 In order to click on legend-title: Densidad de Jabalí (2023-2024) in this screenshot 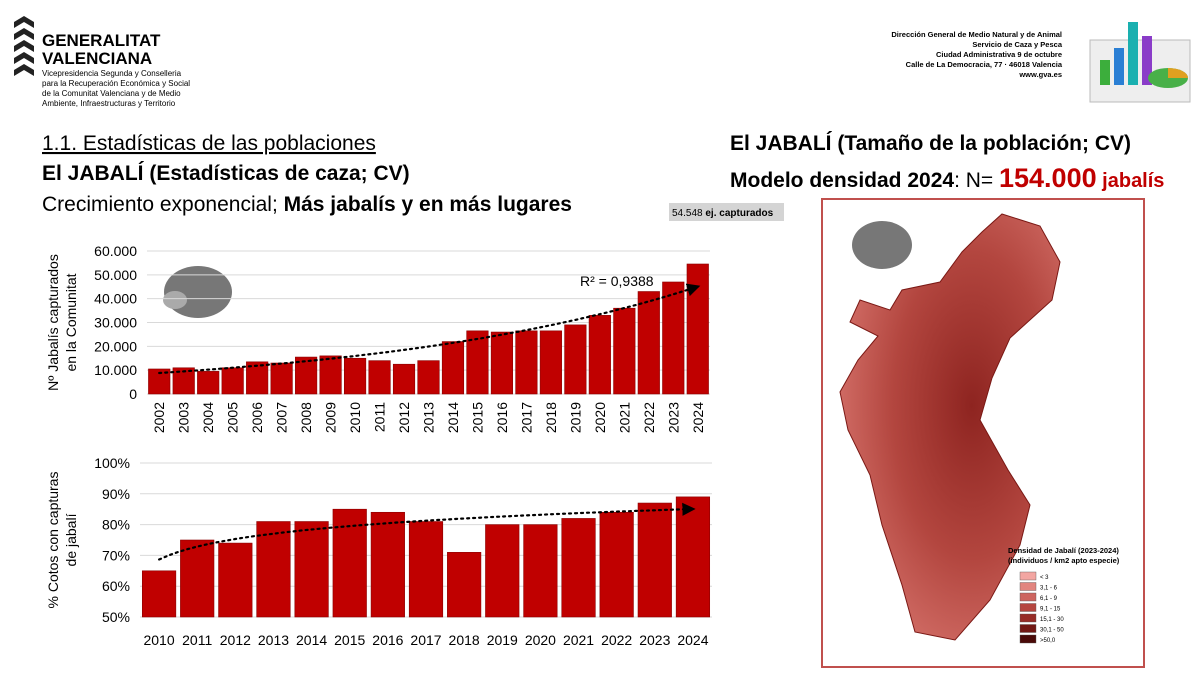, I will do `click(1063, 550)`.